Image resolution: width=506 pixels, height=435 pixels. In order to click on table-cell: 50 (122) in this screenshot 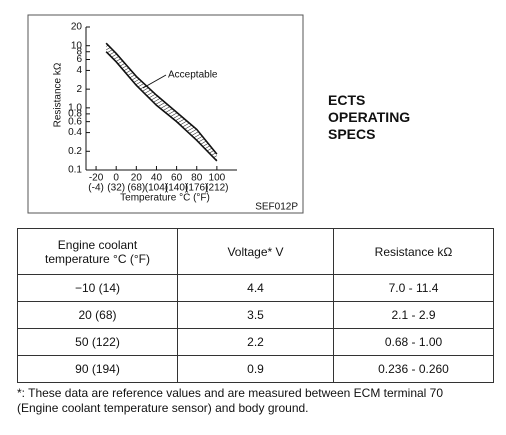, I will do `click(97, 342)`.